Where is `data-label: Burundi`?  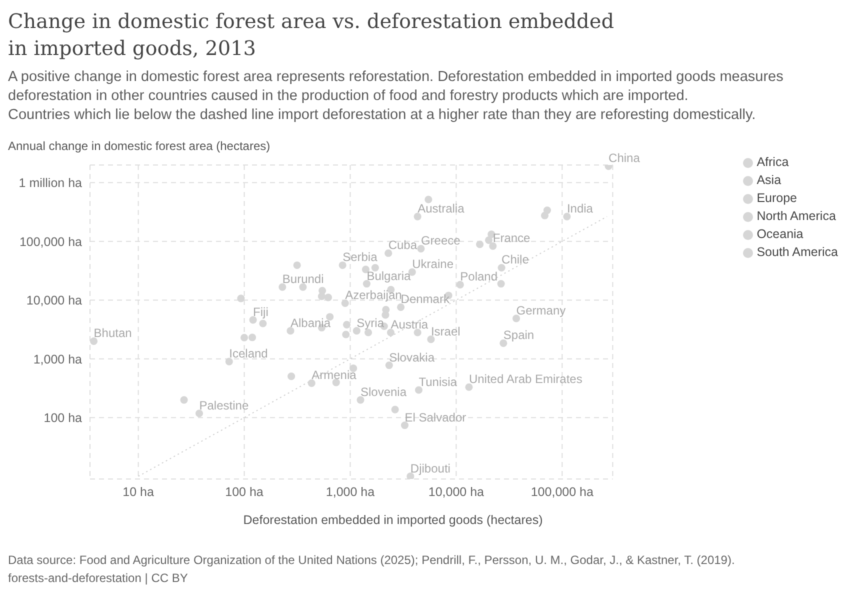 data-label: Burundi is located at coordinates (303, 279).